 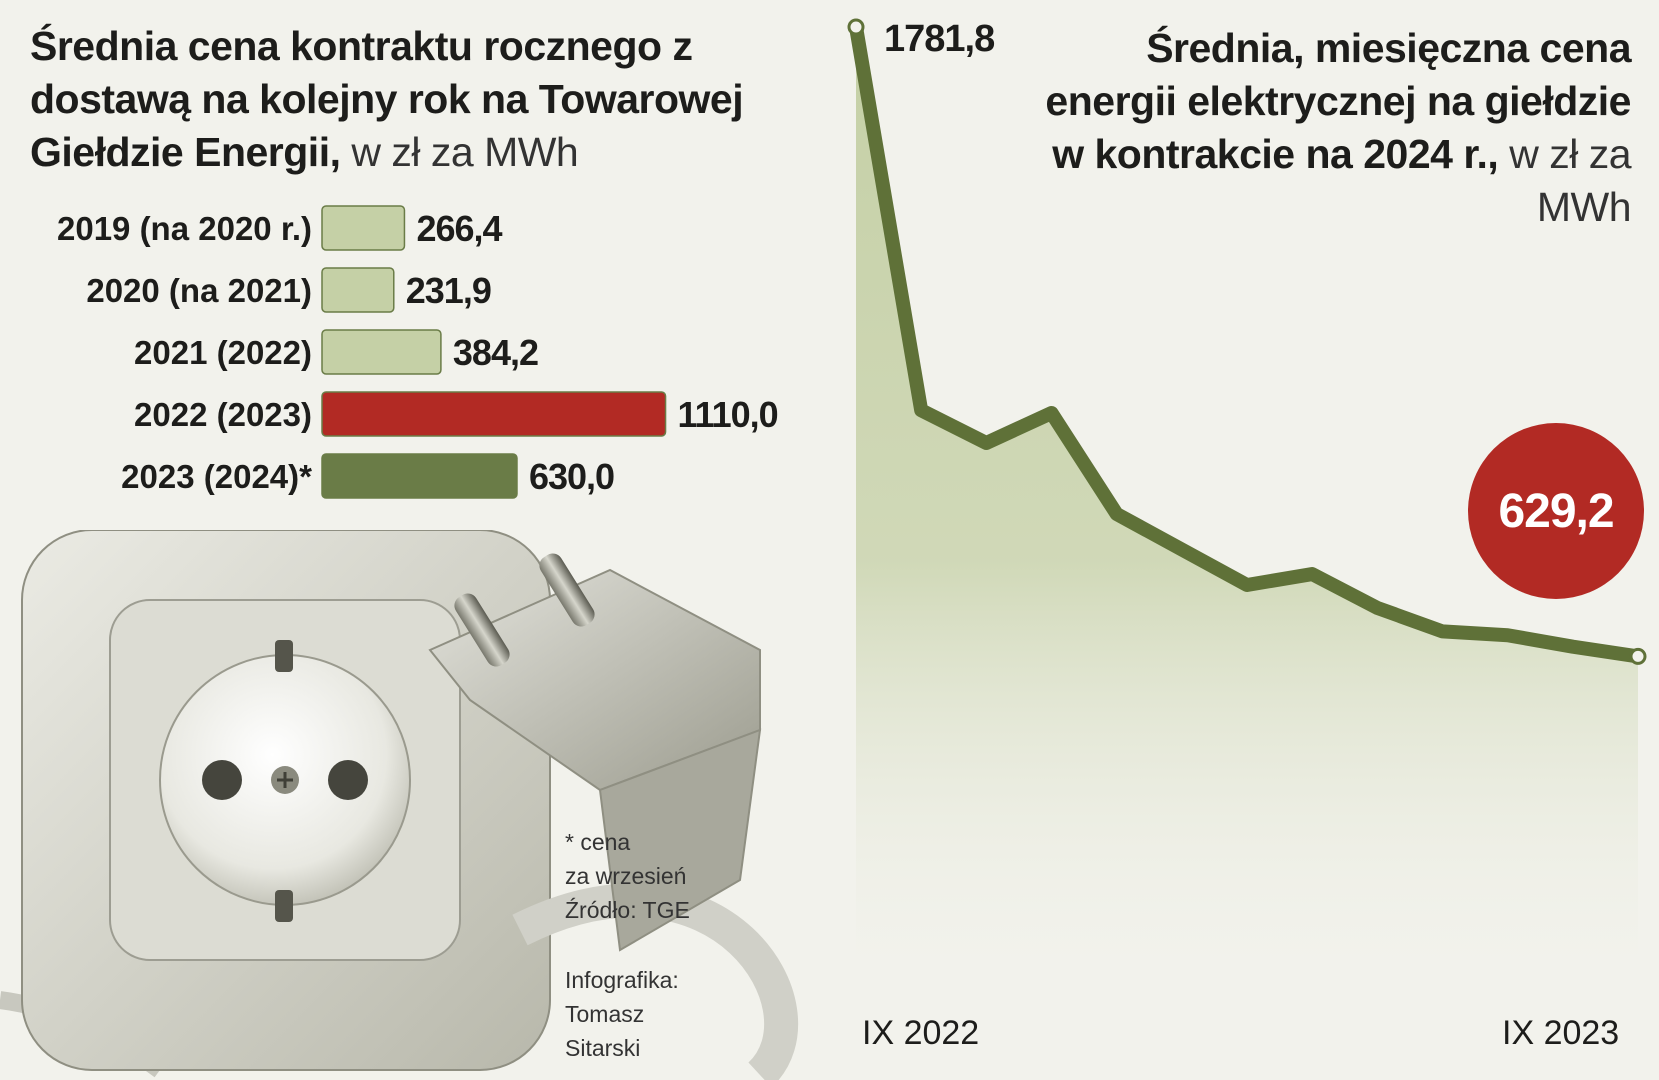 I want to click on bar-value-label: 231,9, so click(x=448, y=290).